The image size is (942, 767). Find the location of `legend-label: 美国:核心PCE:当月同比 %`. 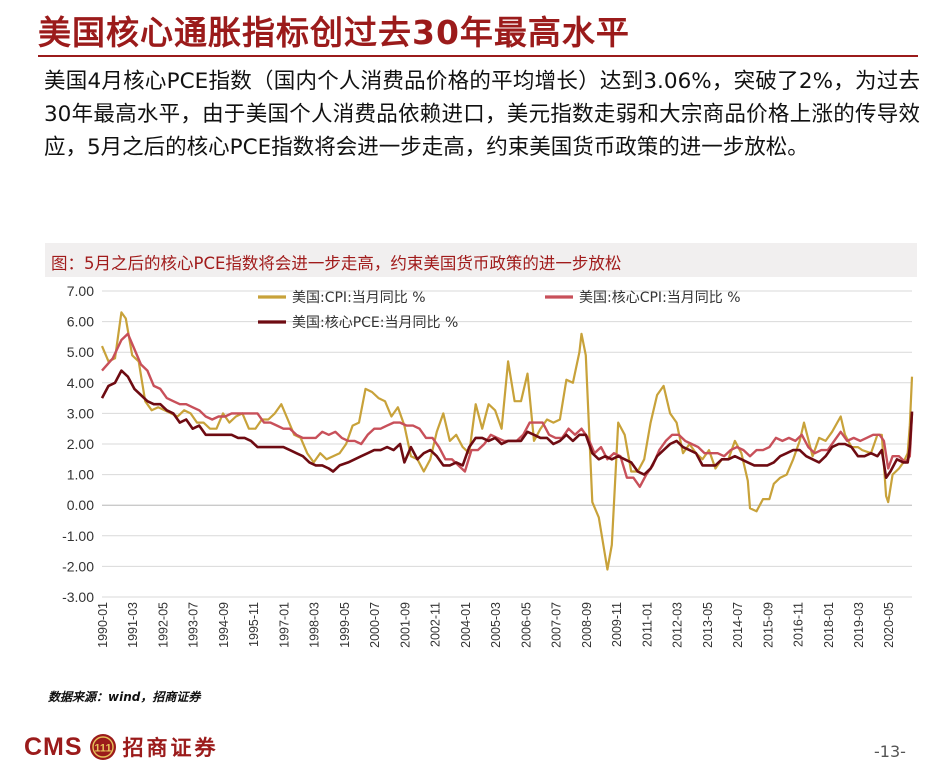

legend-label: 美国:核心PCE:当月同比 % is located at coordinates (375, 323).